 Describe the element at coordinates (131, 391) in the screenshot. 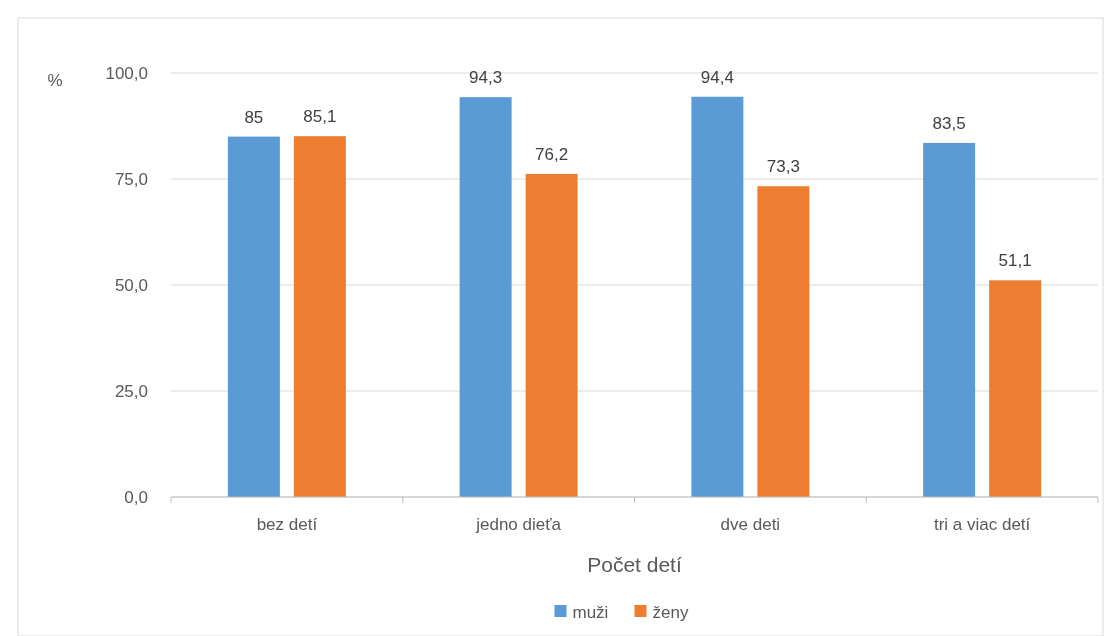

I see `y-tick-label: 25,0` at that location.